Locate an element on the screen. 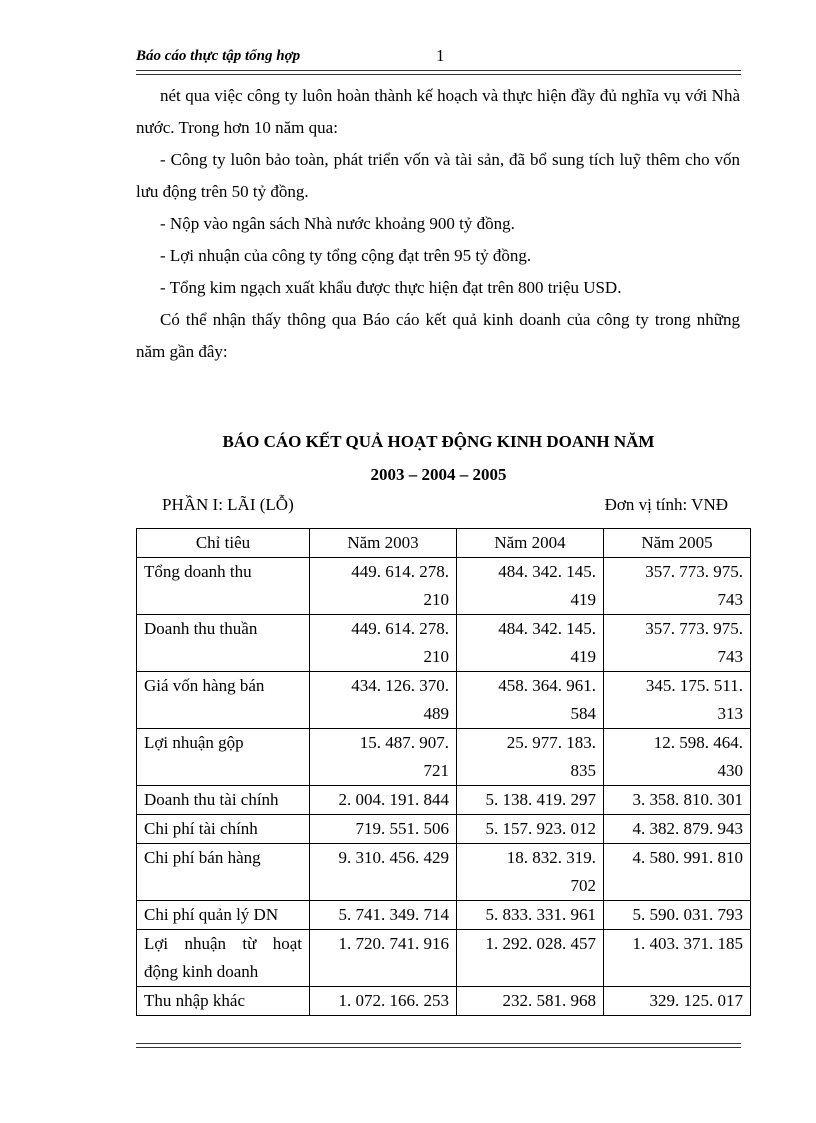  value-line: 430 is located at coordinates (730, 770).